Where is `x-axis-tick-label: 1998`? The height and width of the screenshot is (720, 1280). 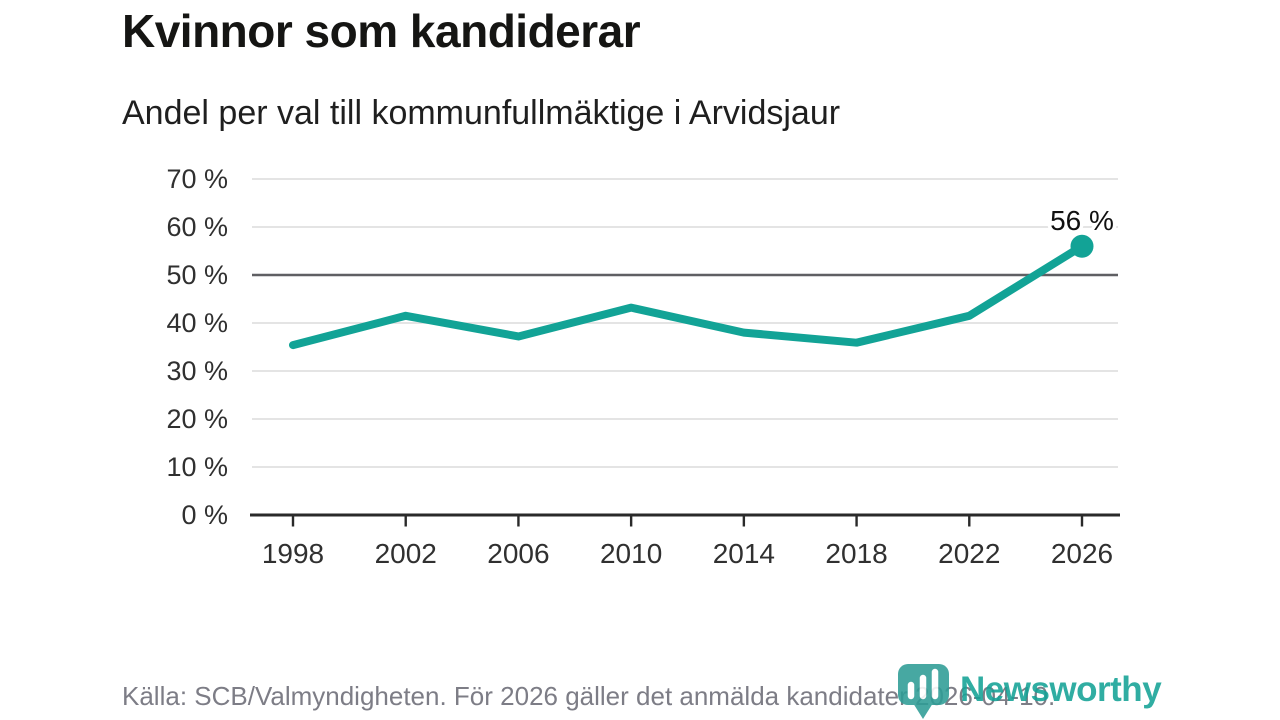 x-axis-tick-label: 1998 is located at coordinates (293, 553).